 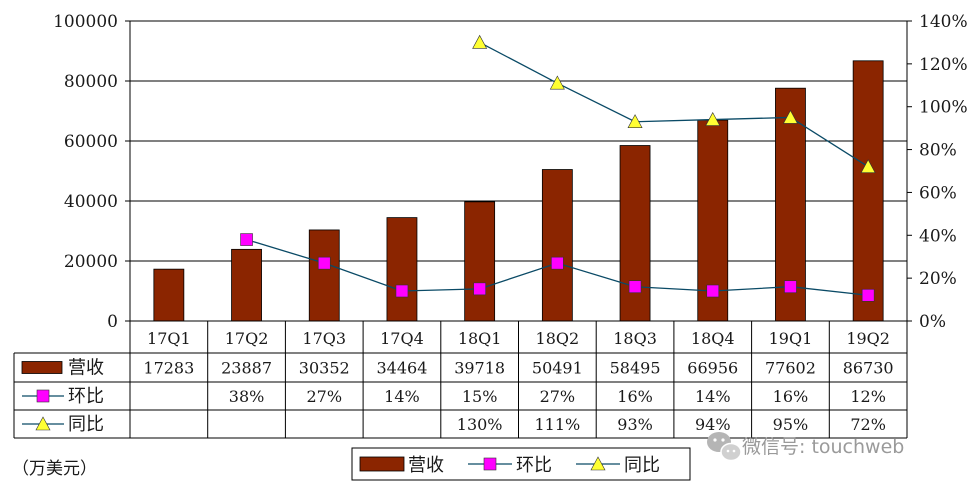 I want to click on table-cell-value: 12%, so click(x=868, y=396).